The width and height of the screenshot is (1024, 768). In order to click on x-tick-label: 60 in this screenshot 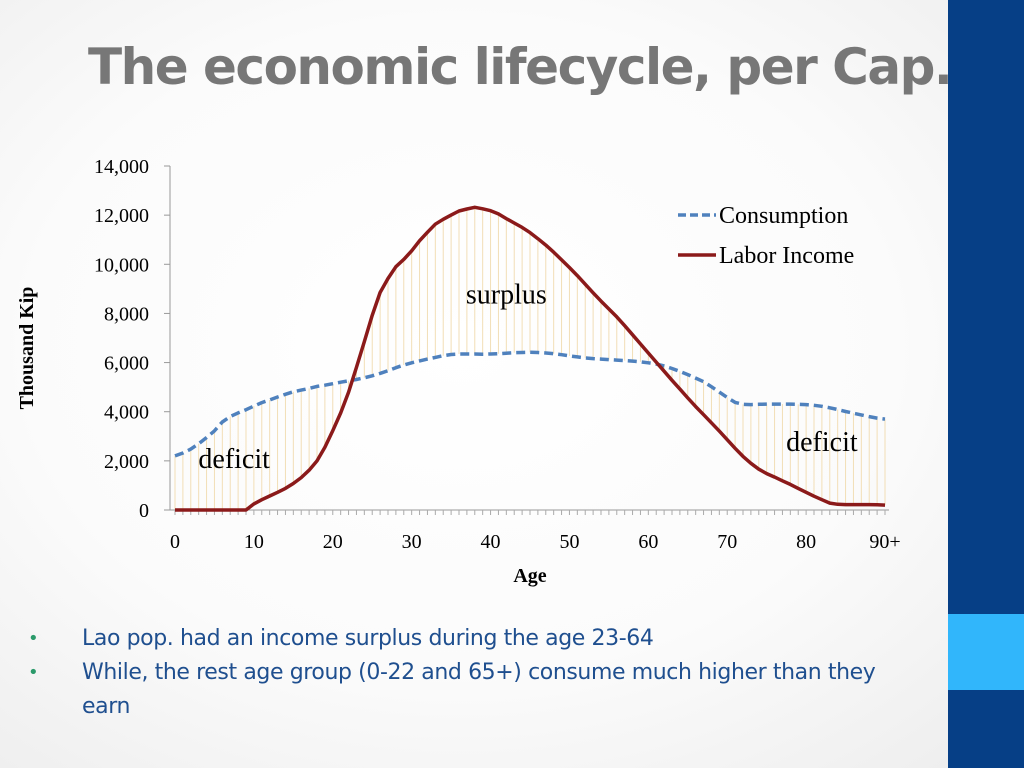, I will do `click(648, 542)`.